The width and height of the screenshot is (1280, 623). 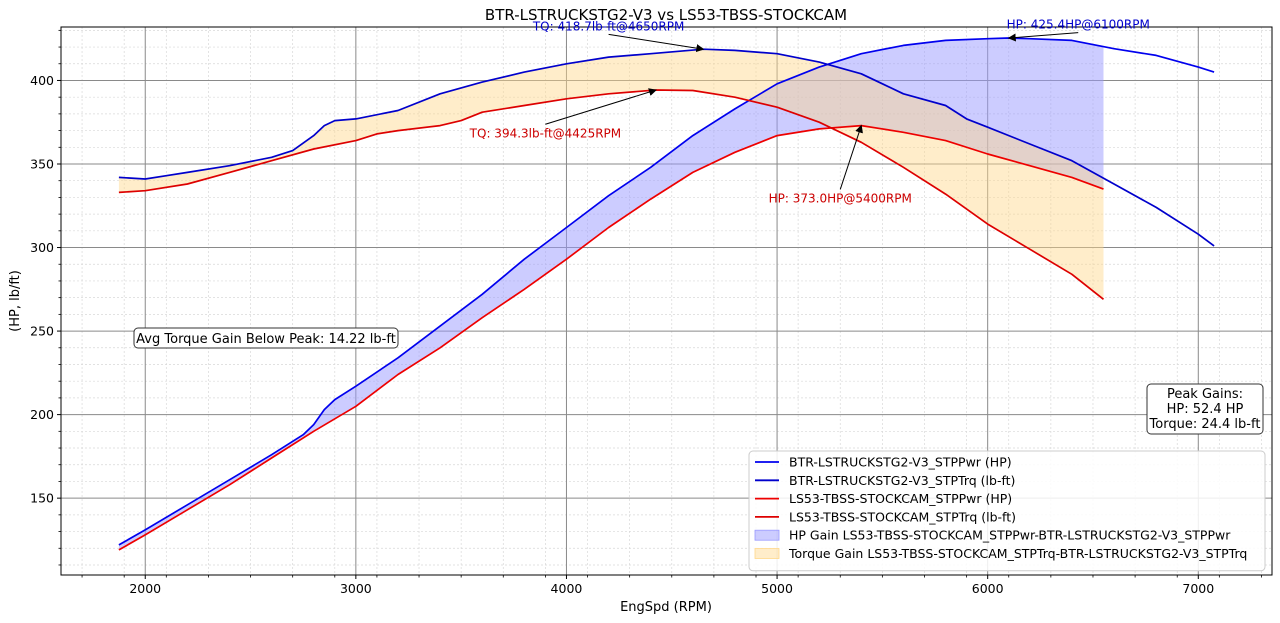 I want to click on legend-entry-label: BTR-LSTRUCKSTG2-V3_STPTrq (lb-ft), so click(x=902, y=480).